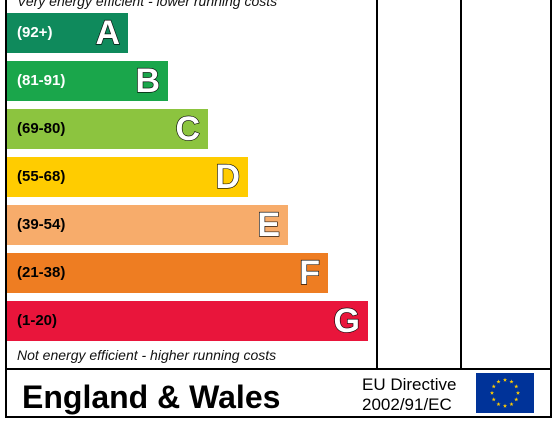 The height and width of the screenshot is (427, 552). Describe the element at coordinates (278, 369) in the screenshot. I see `footer-divider` at that location.